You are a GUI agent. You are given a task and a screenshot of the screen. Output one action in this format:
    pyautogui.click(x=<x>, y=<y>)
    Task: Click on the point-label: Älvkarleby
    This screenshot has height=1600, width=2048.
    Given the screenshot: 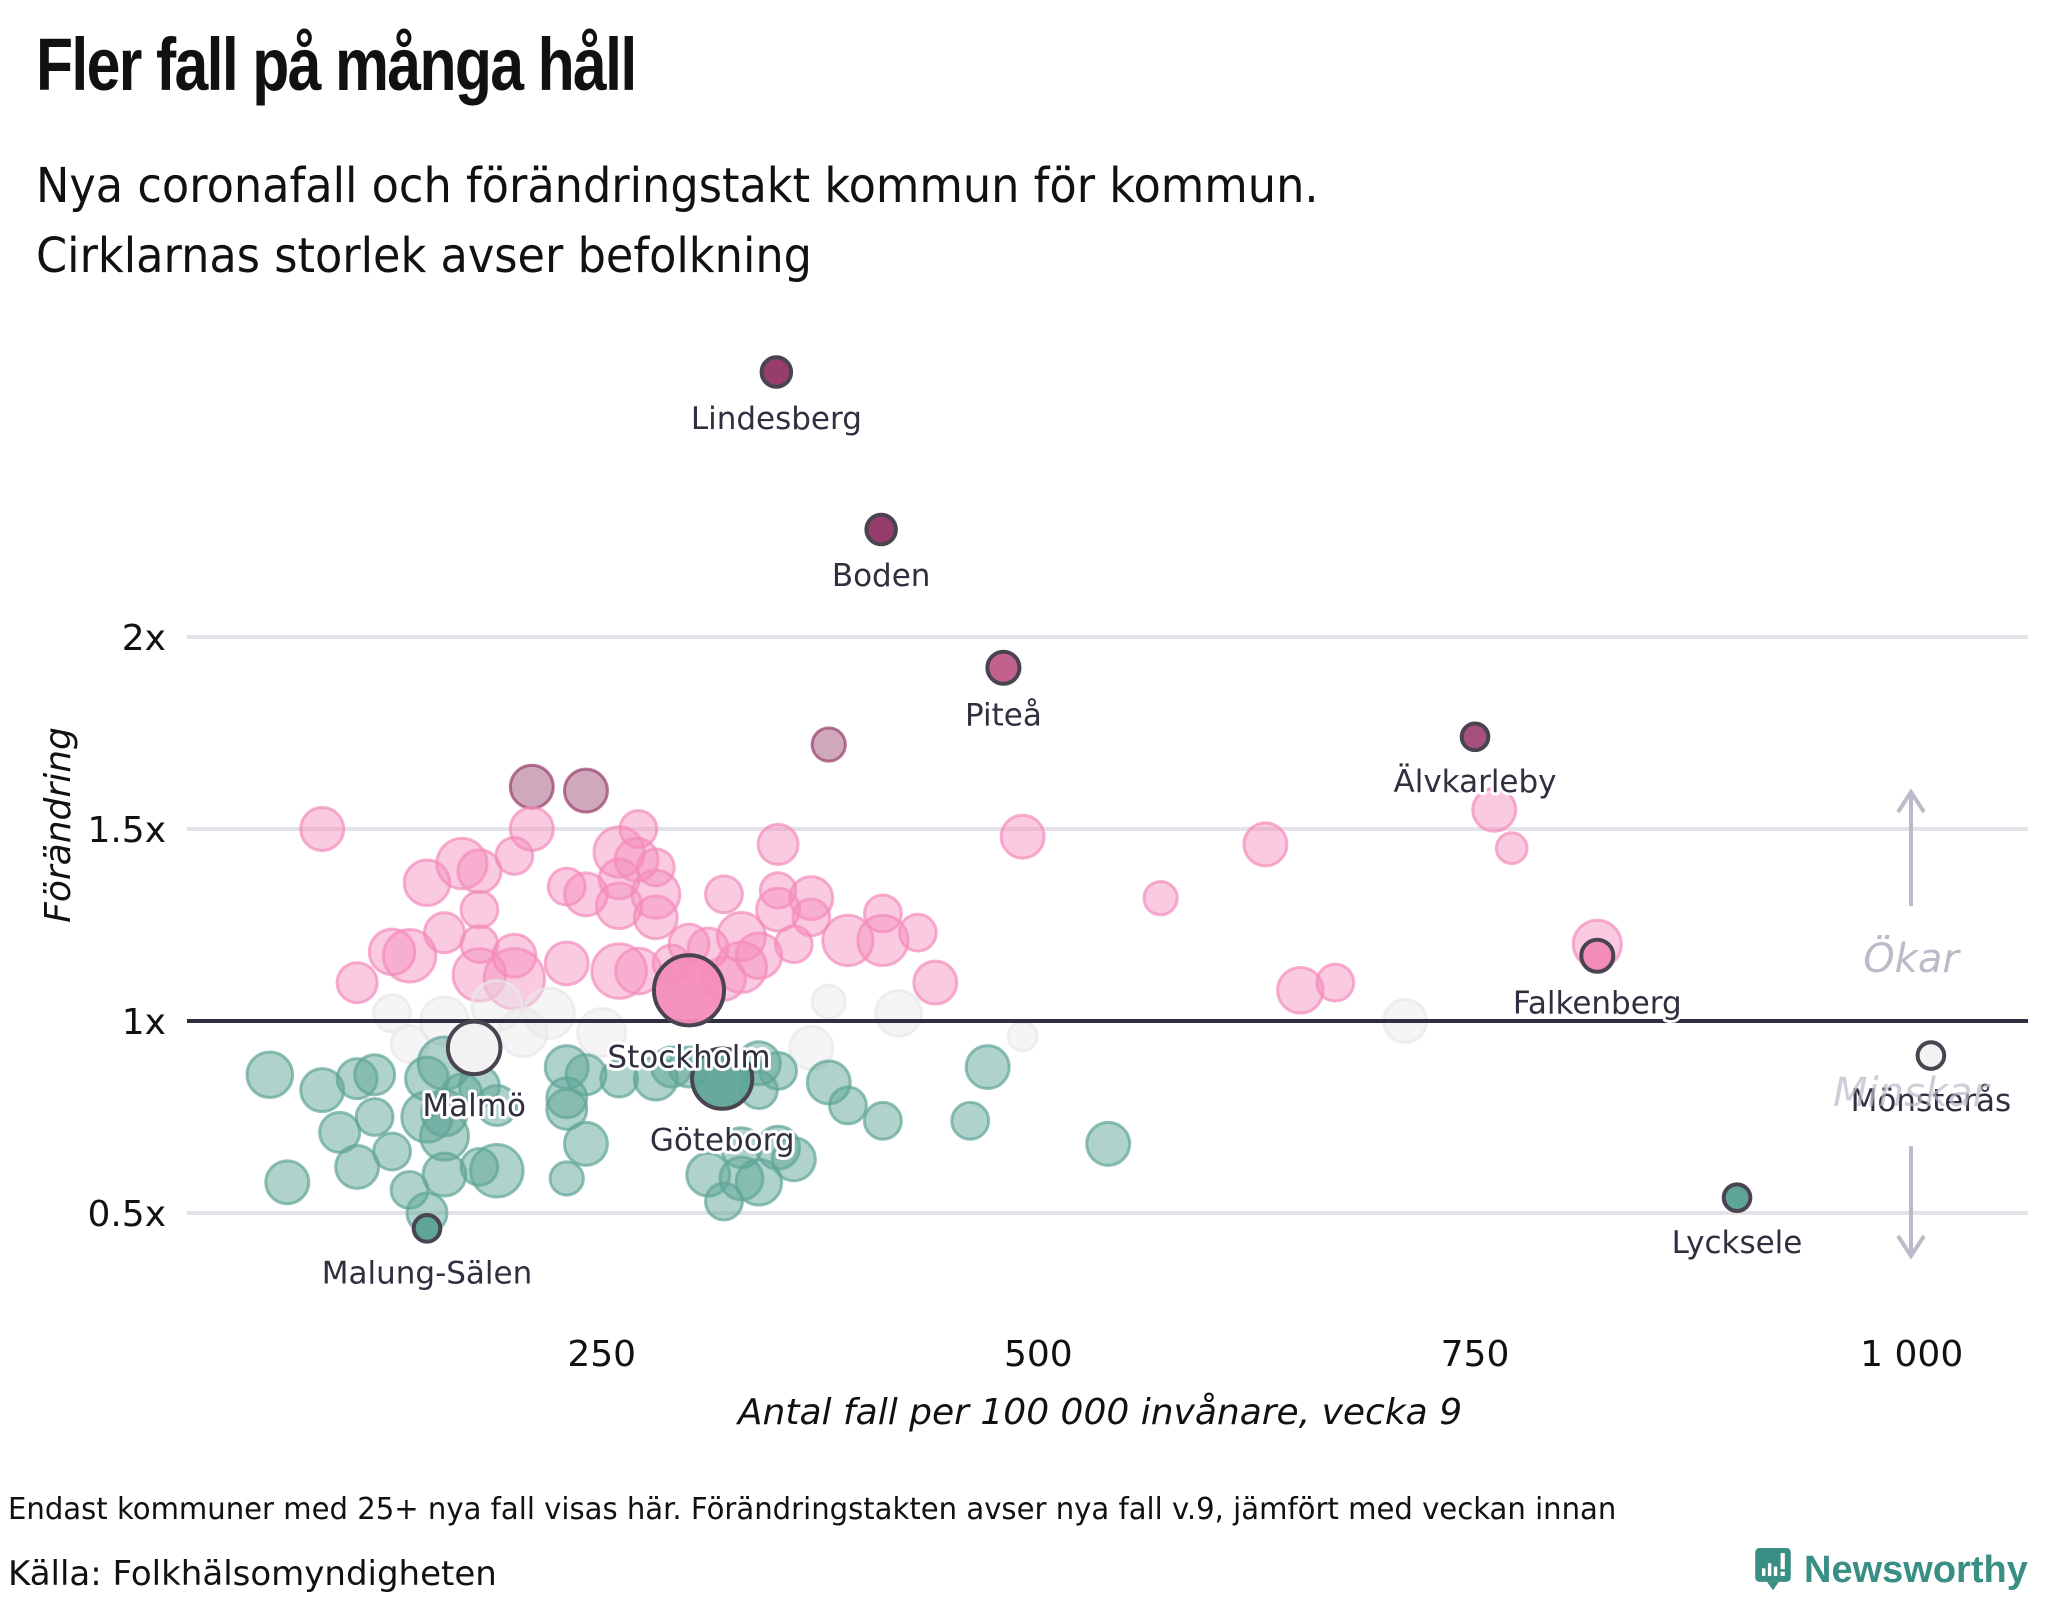 What is the action you would take?
    pyautogui.click(x=1475, y=782)
    